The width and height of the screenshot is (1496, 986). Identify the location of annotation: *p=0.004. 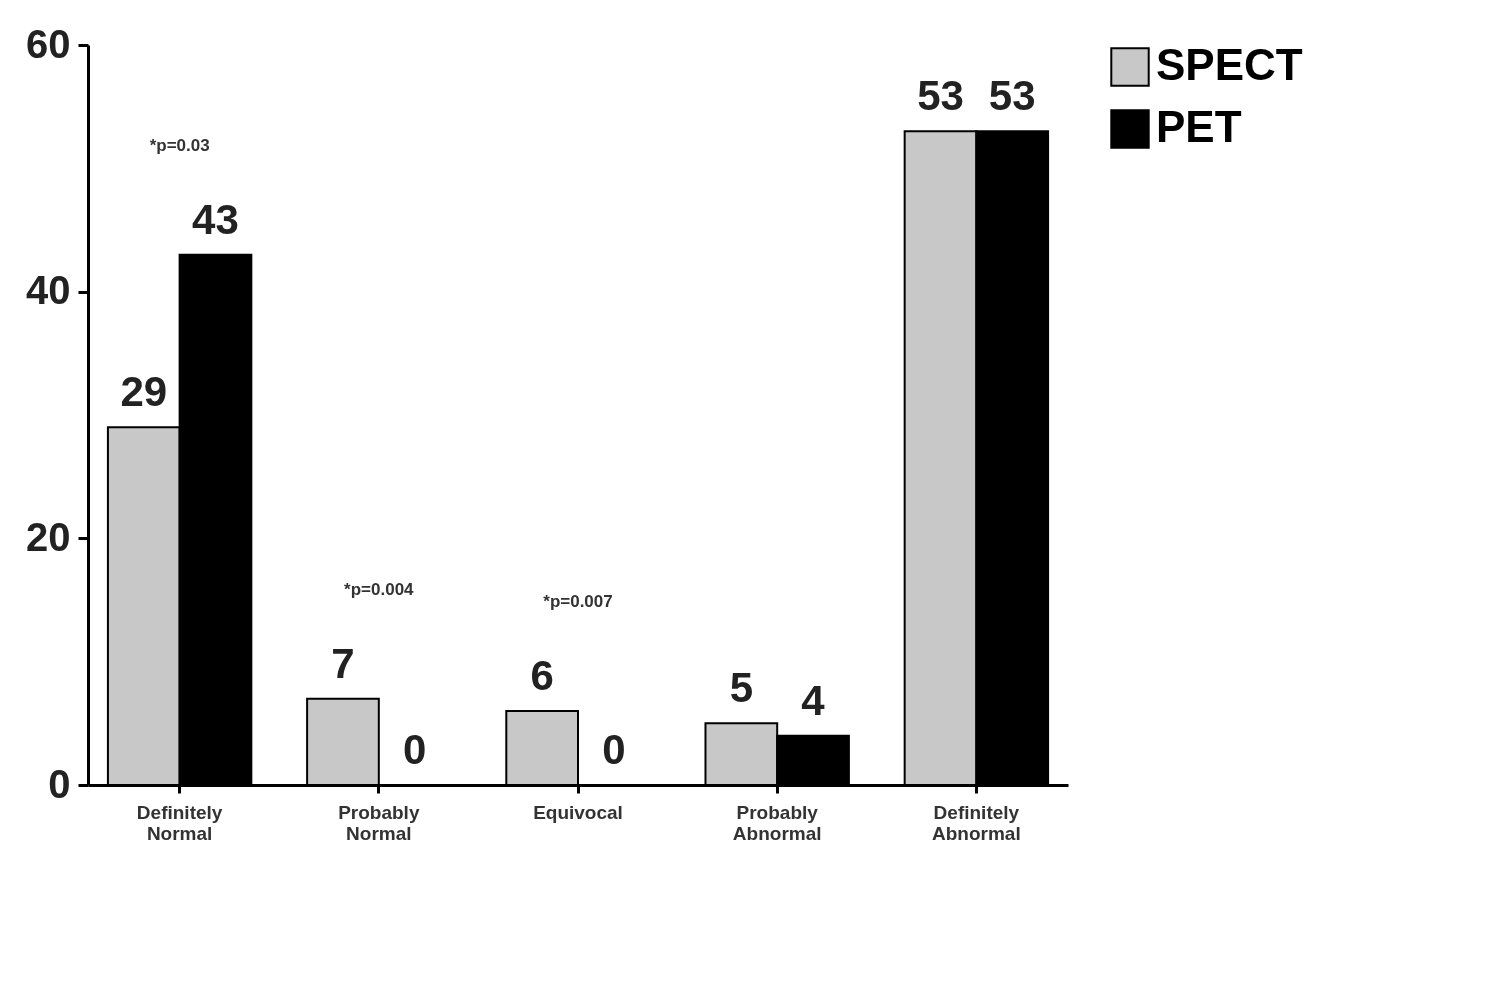
(379, 589).